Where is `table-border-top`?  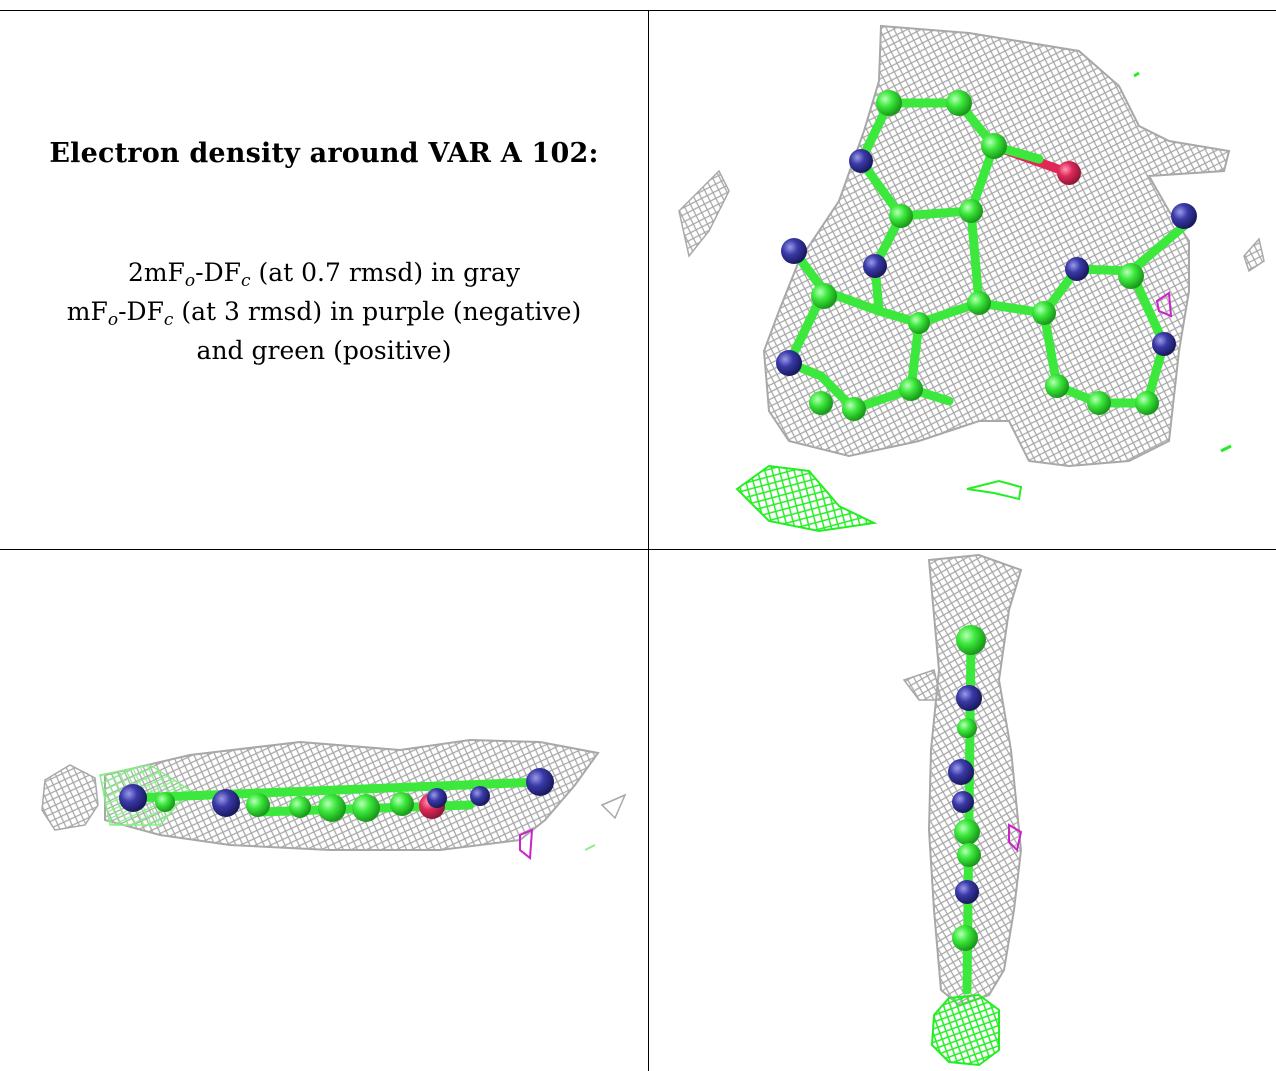 table-border-top is located at coordinates (638, 10).